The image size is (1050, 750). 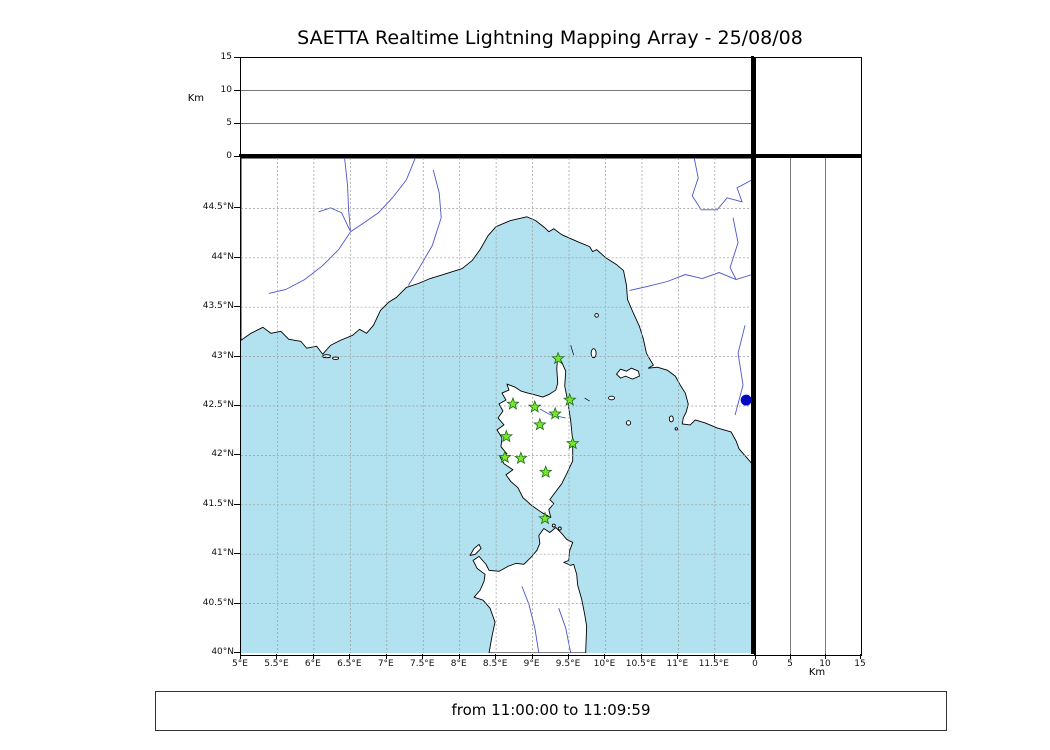 I want to click on altitude-latitude-panel, so click(x=808, y=406).